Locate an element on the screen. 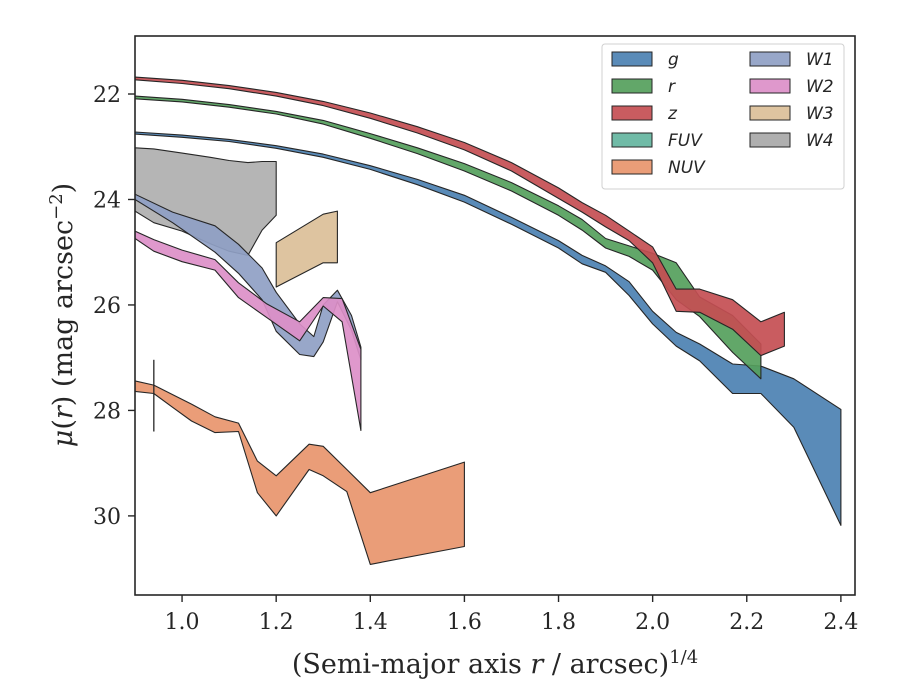  legend-label-nuv: NUV is located at coordinates (687, 168).